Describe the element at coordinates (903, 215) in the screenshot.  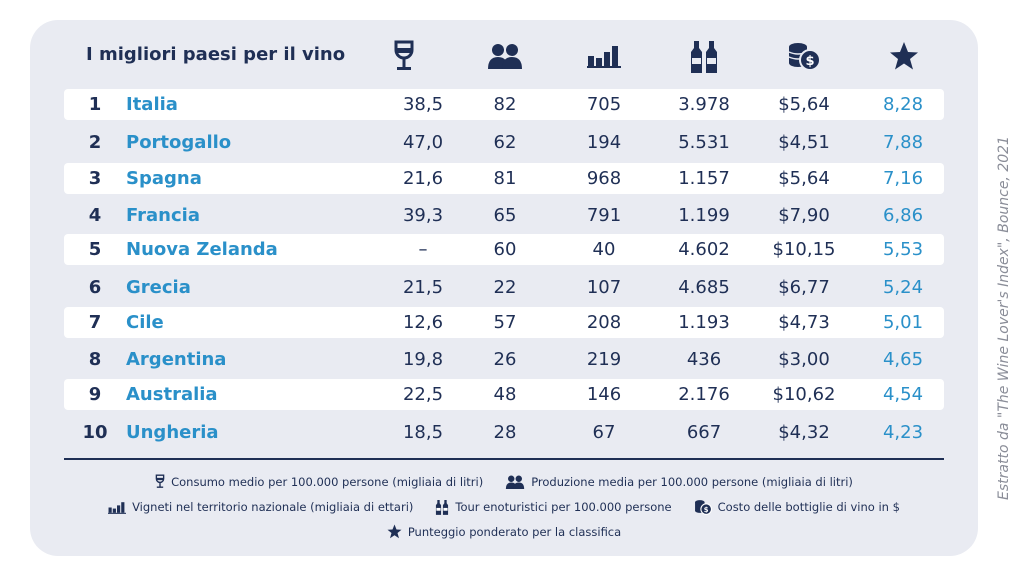
I see `punteggio-value: 6,86` at that location.